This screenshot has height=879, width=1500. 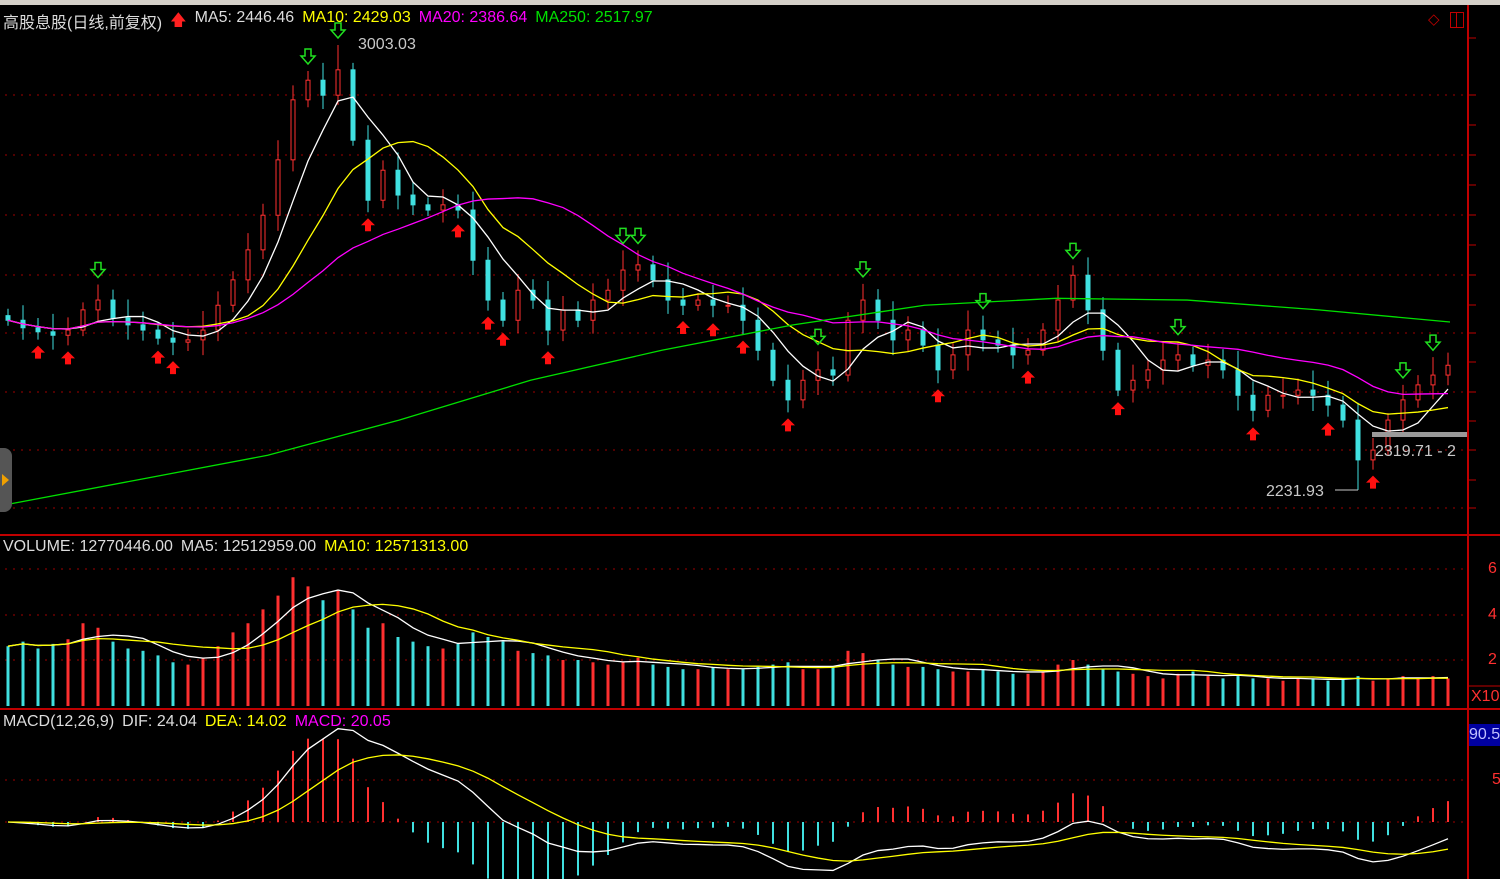 What do you see at coordinates (88, 546) in the screenshot?
I see `volume-value: VOLUME: 12770446.00` at bounding box center [88, 546].